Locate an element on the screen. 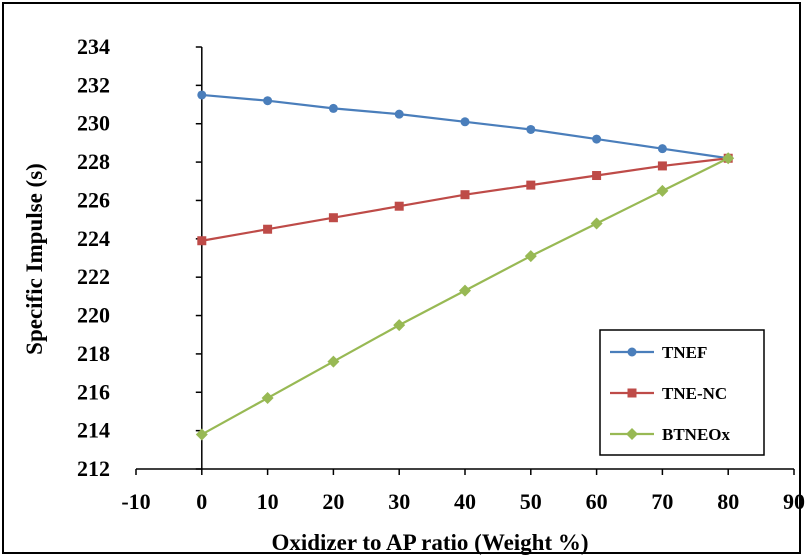 Image resolution: width=805 pixels, height=558 pixels. y-tick-label: 230 is located at coordinates (93, 123).